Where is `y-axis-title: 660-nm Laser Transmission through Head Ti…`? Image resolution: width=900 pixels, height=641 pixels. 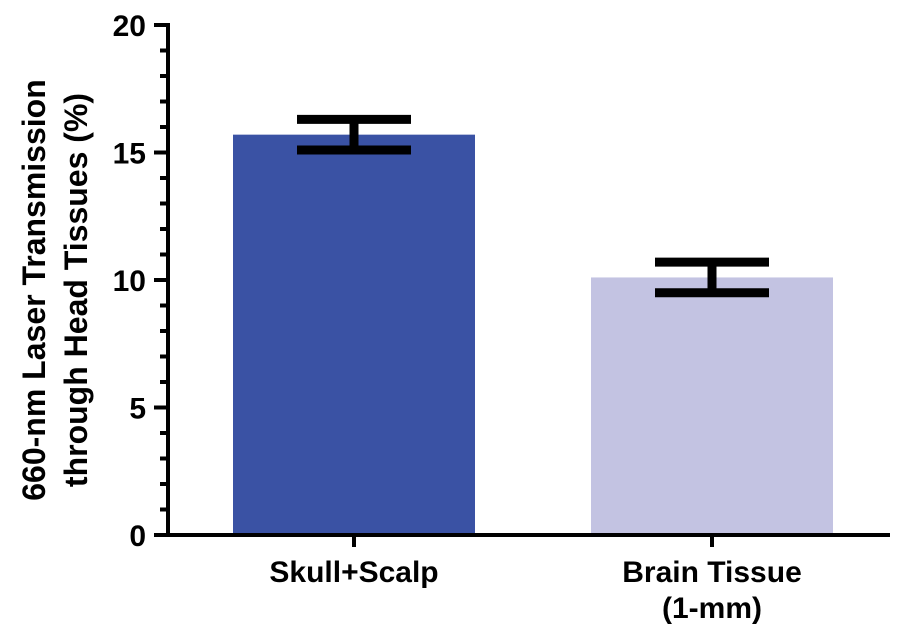 y-axis-title: 660-nm Laser Transmission through Head Ti… is located at coordinates (55, 290).